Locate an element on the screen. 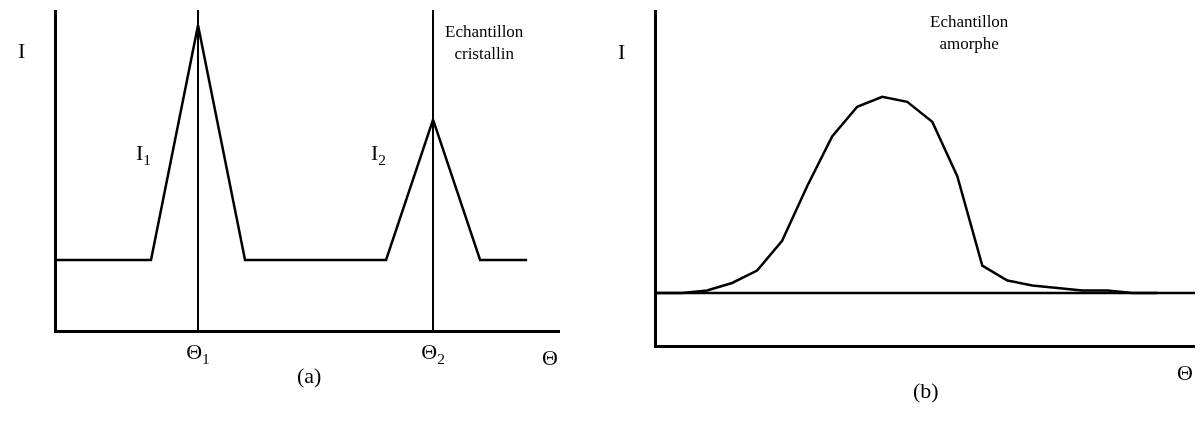 This screenshot has width=1201, height=421. text: (b) is located at coordinates (926, 390).